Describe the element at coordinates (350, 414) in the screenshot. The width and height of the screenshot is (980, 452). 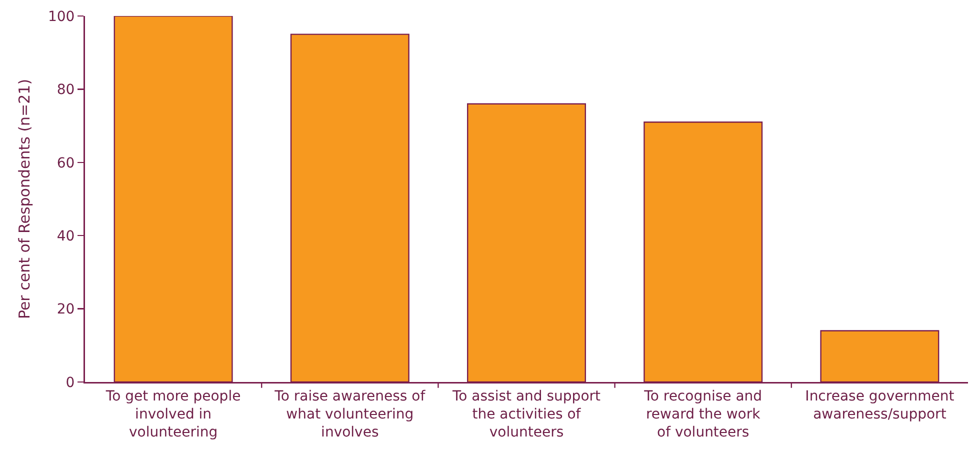
I see `x-tick-label: To raise awareness of what volunteering involves` at that location.